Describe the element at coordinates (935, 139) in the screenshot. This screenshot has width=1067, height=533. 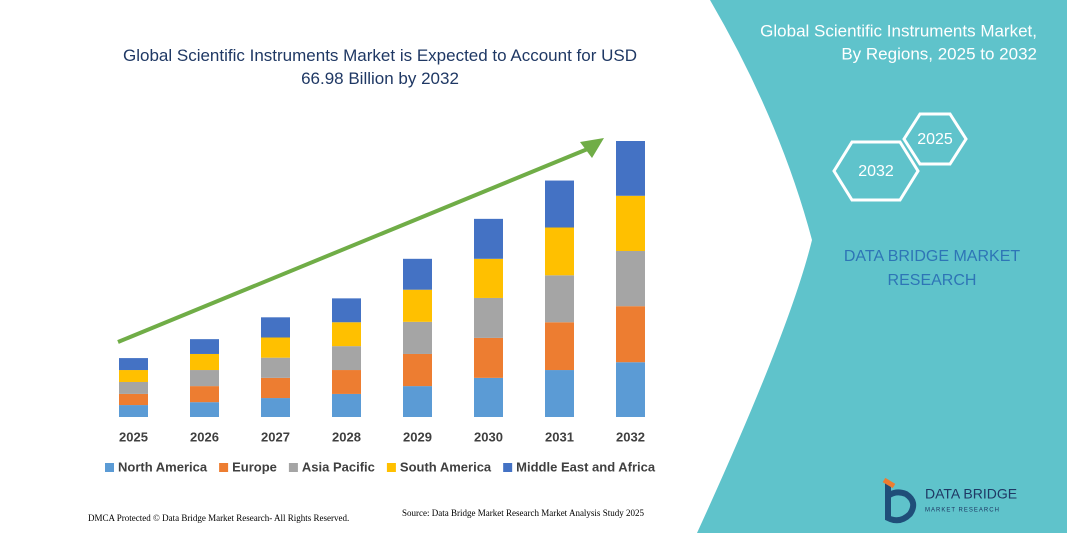
I see `hexagon-label: 2025` at that location.